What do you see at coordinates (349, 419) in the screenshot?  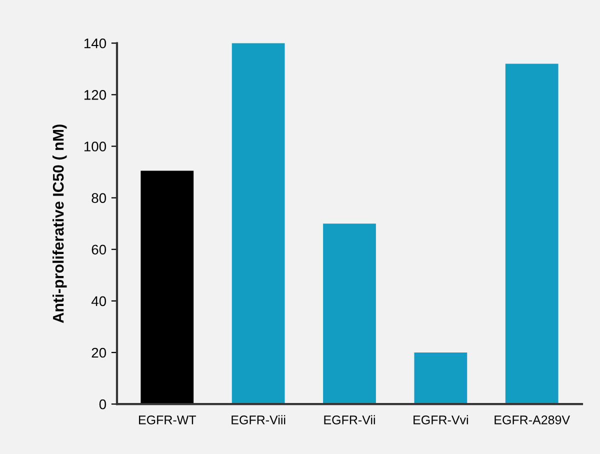 I see `x-tick-label: EGFR-Vii` at bounding box center [349, 419].